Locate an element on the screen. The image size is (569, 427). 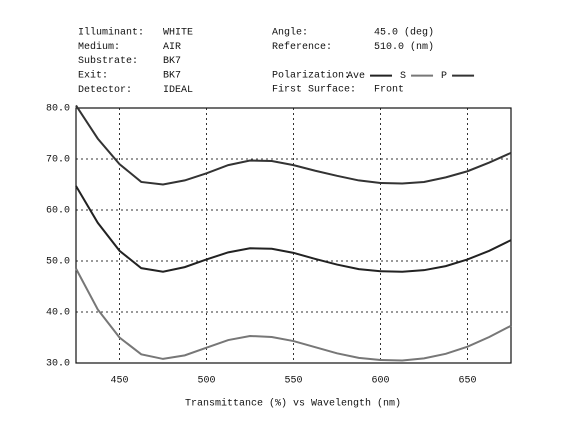
annotation-value: 510.0 (nm) is located at coordinates (404, 47).